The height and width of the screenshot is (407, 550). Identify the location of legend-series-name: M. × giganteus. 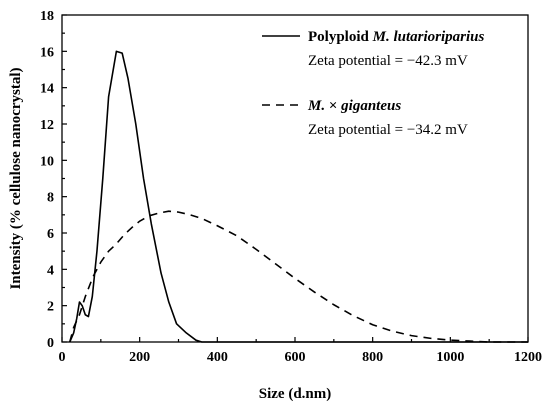
(354, 106).